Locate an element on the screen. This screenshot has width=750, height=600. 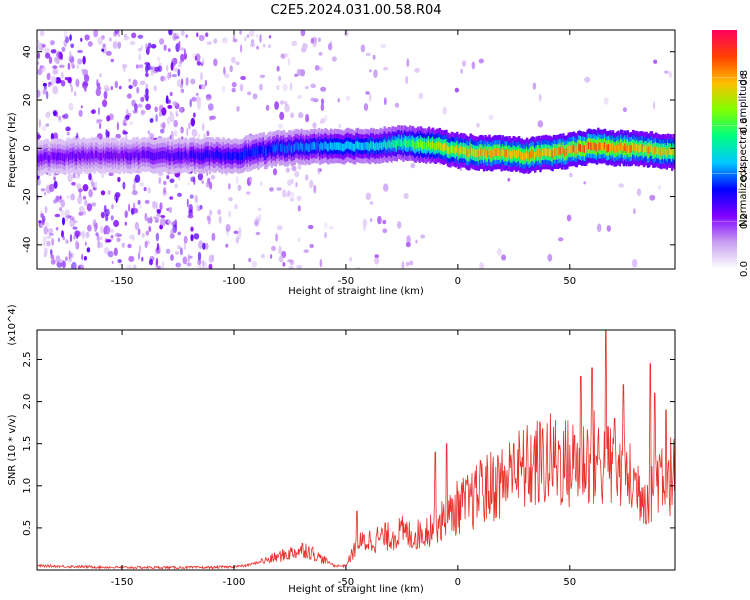
heatmap-x-axis-label: Height of straight line (km) is located at coordinates (356, 291).